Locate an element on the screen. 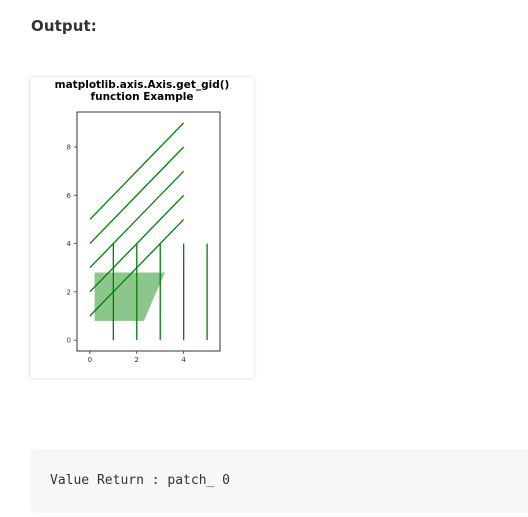  y-tick-label: 4 is located at coordinates (69, 244).